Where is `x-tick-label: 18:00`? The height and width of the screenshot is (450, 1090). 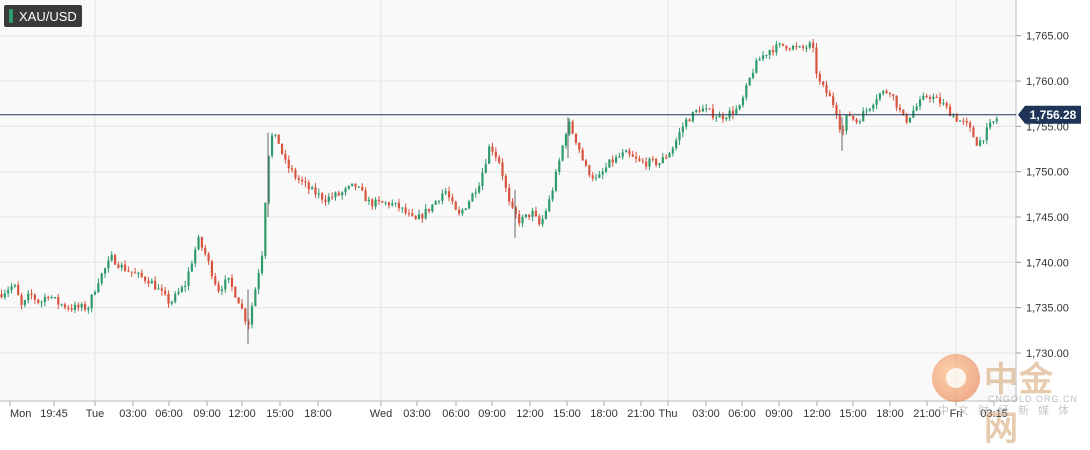 x-tick-label: 18:00 is located at coordinates (318, 414).